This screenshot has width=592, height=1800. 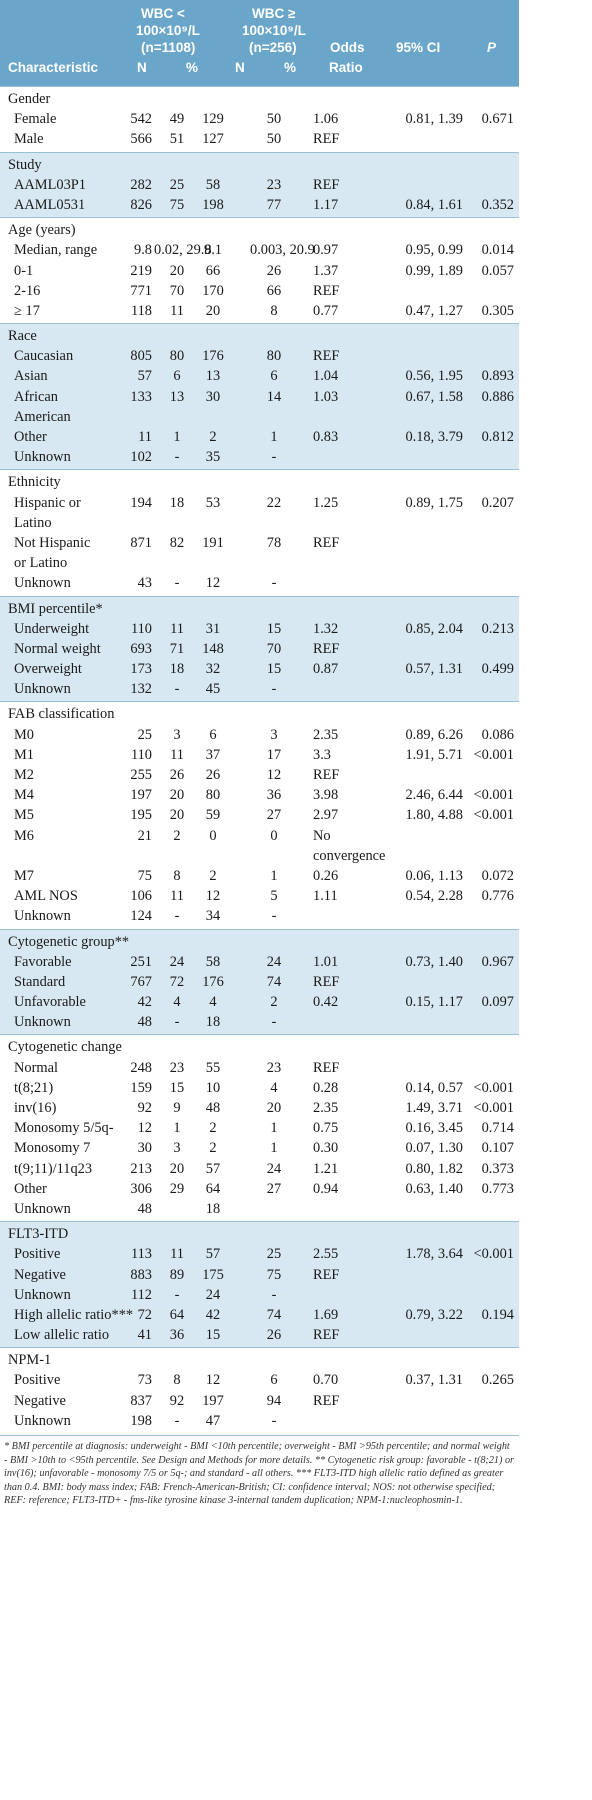 What do you see at coordinates (144, 1314) in the screenshot?
I see `cell-n1: 72` at bounding box center [144, 1314].